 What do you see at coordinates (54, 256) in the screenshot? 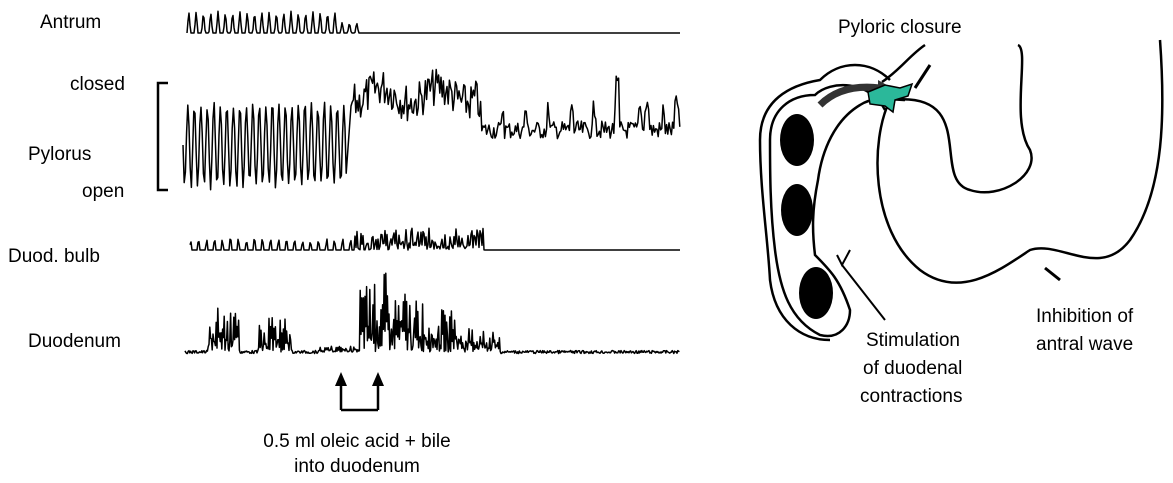
I see `trace-label: Duod. bulb` at bounding box center [54, 256].